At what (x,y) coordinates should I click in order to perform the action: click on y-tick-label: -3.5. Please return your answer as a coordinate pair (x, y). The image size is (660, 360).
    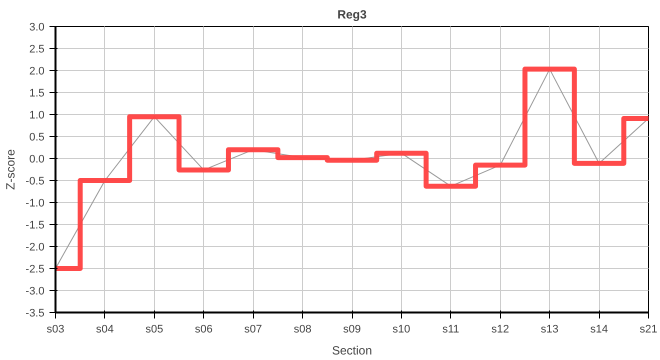
    Looking at the image, I should click on (35, 314).